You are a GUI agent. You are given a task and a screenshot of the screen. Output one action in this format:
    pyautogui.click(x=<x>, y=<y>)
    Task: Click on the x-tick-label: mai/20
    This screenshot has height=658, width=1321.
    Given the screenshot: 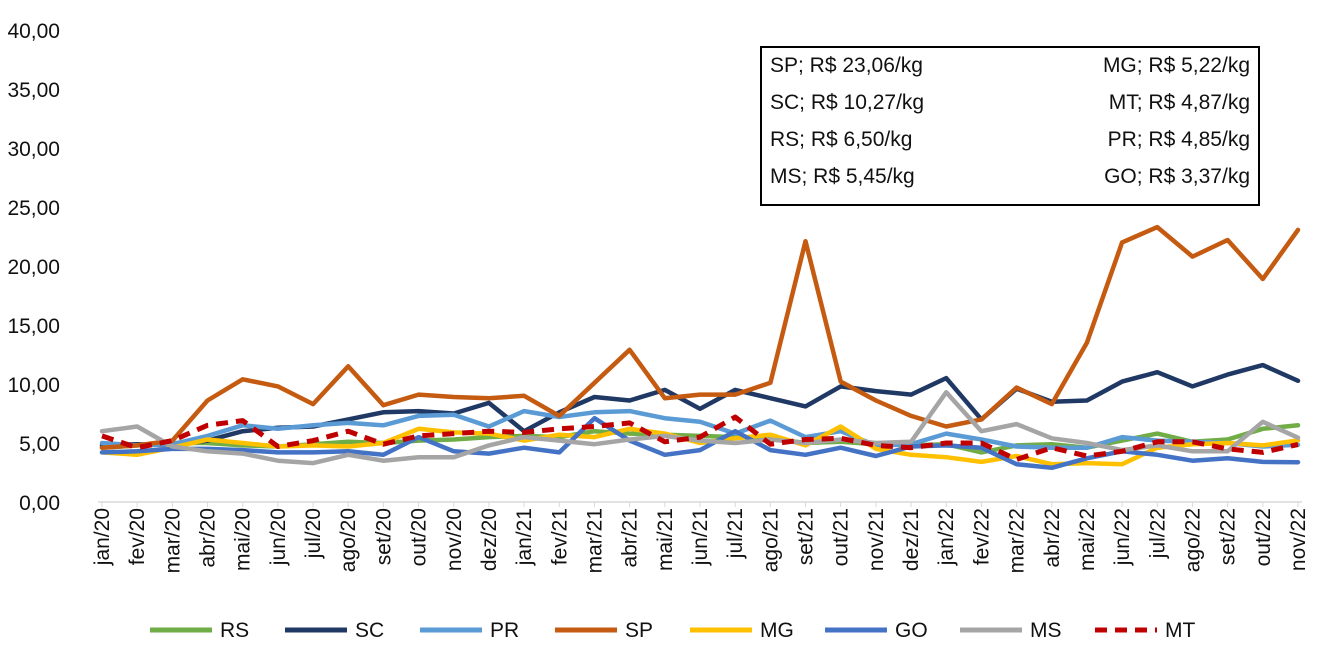 What is the action you would take?
    pyautogui.click(x=243, y=539)
    